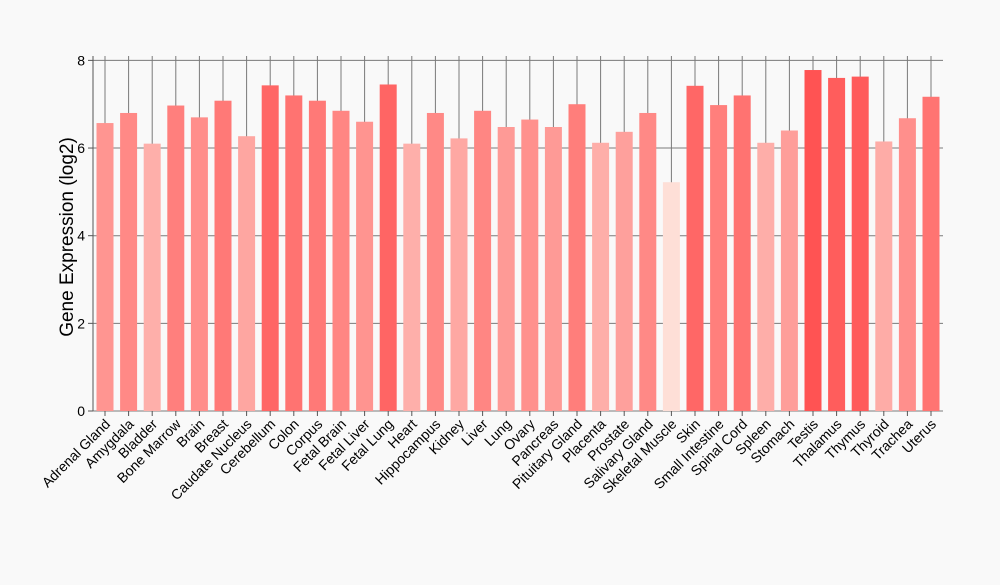  What do you see at coordinates (67, 237) in the screenshot?
I see `y-axis-label: Gene Expression (log2)` at bounding box center [67, 237].